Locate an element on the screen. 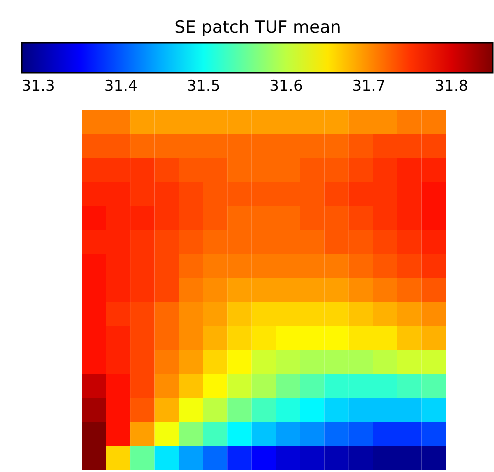 The width and height of the screenshot is (494, 472). color-bar-label: 31.5 is located at coordinates (203, 86).